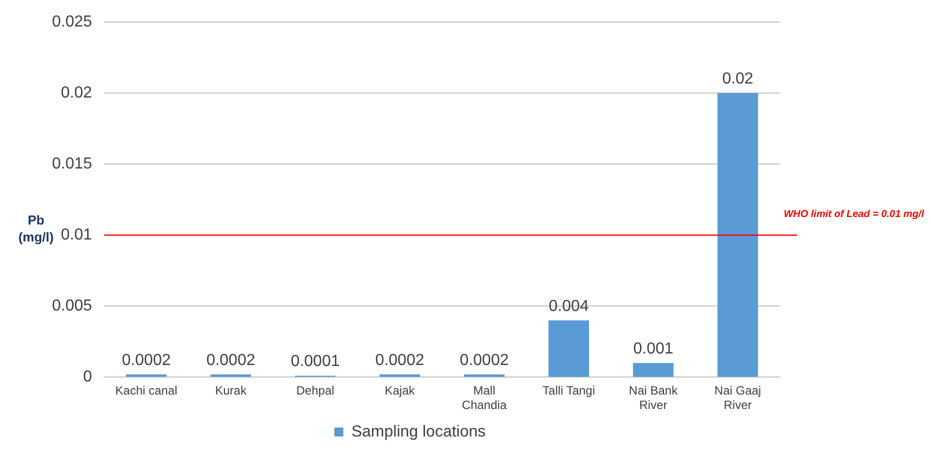 This screenshot has height=454, width=930. I want to click on x-tick-label: Kajak, so click(400, 391).